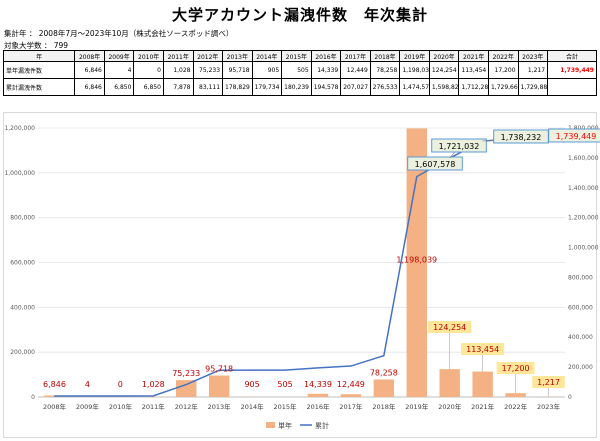  I want to click on table-cell: 180,239, so click(296, 87).